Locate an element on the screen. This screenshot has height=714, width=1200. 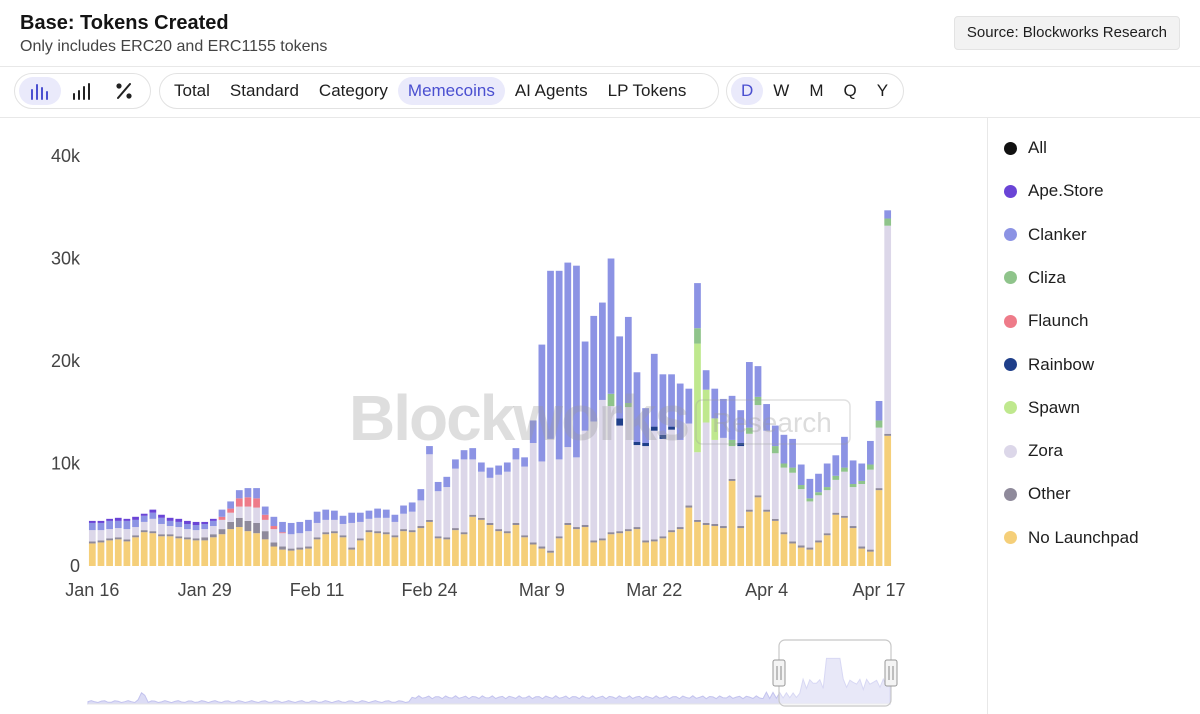
legend-item-spawn: Spawn is located at coordinates (1042, 408).